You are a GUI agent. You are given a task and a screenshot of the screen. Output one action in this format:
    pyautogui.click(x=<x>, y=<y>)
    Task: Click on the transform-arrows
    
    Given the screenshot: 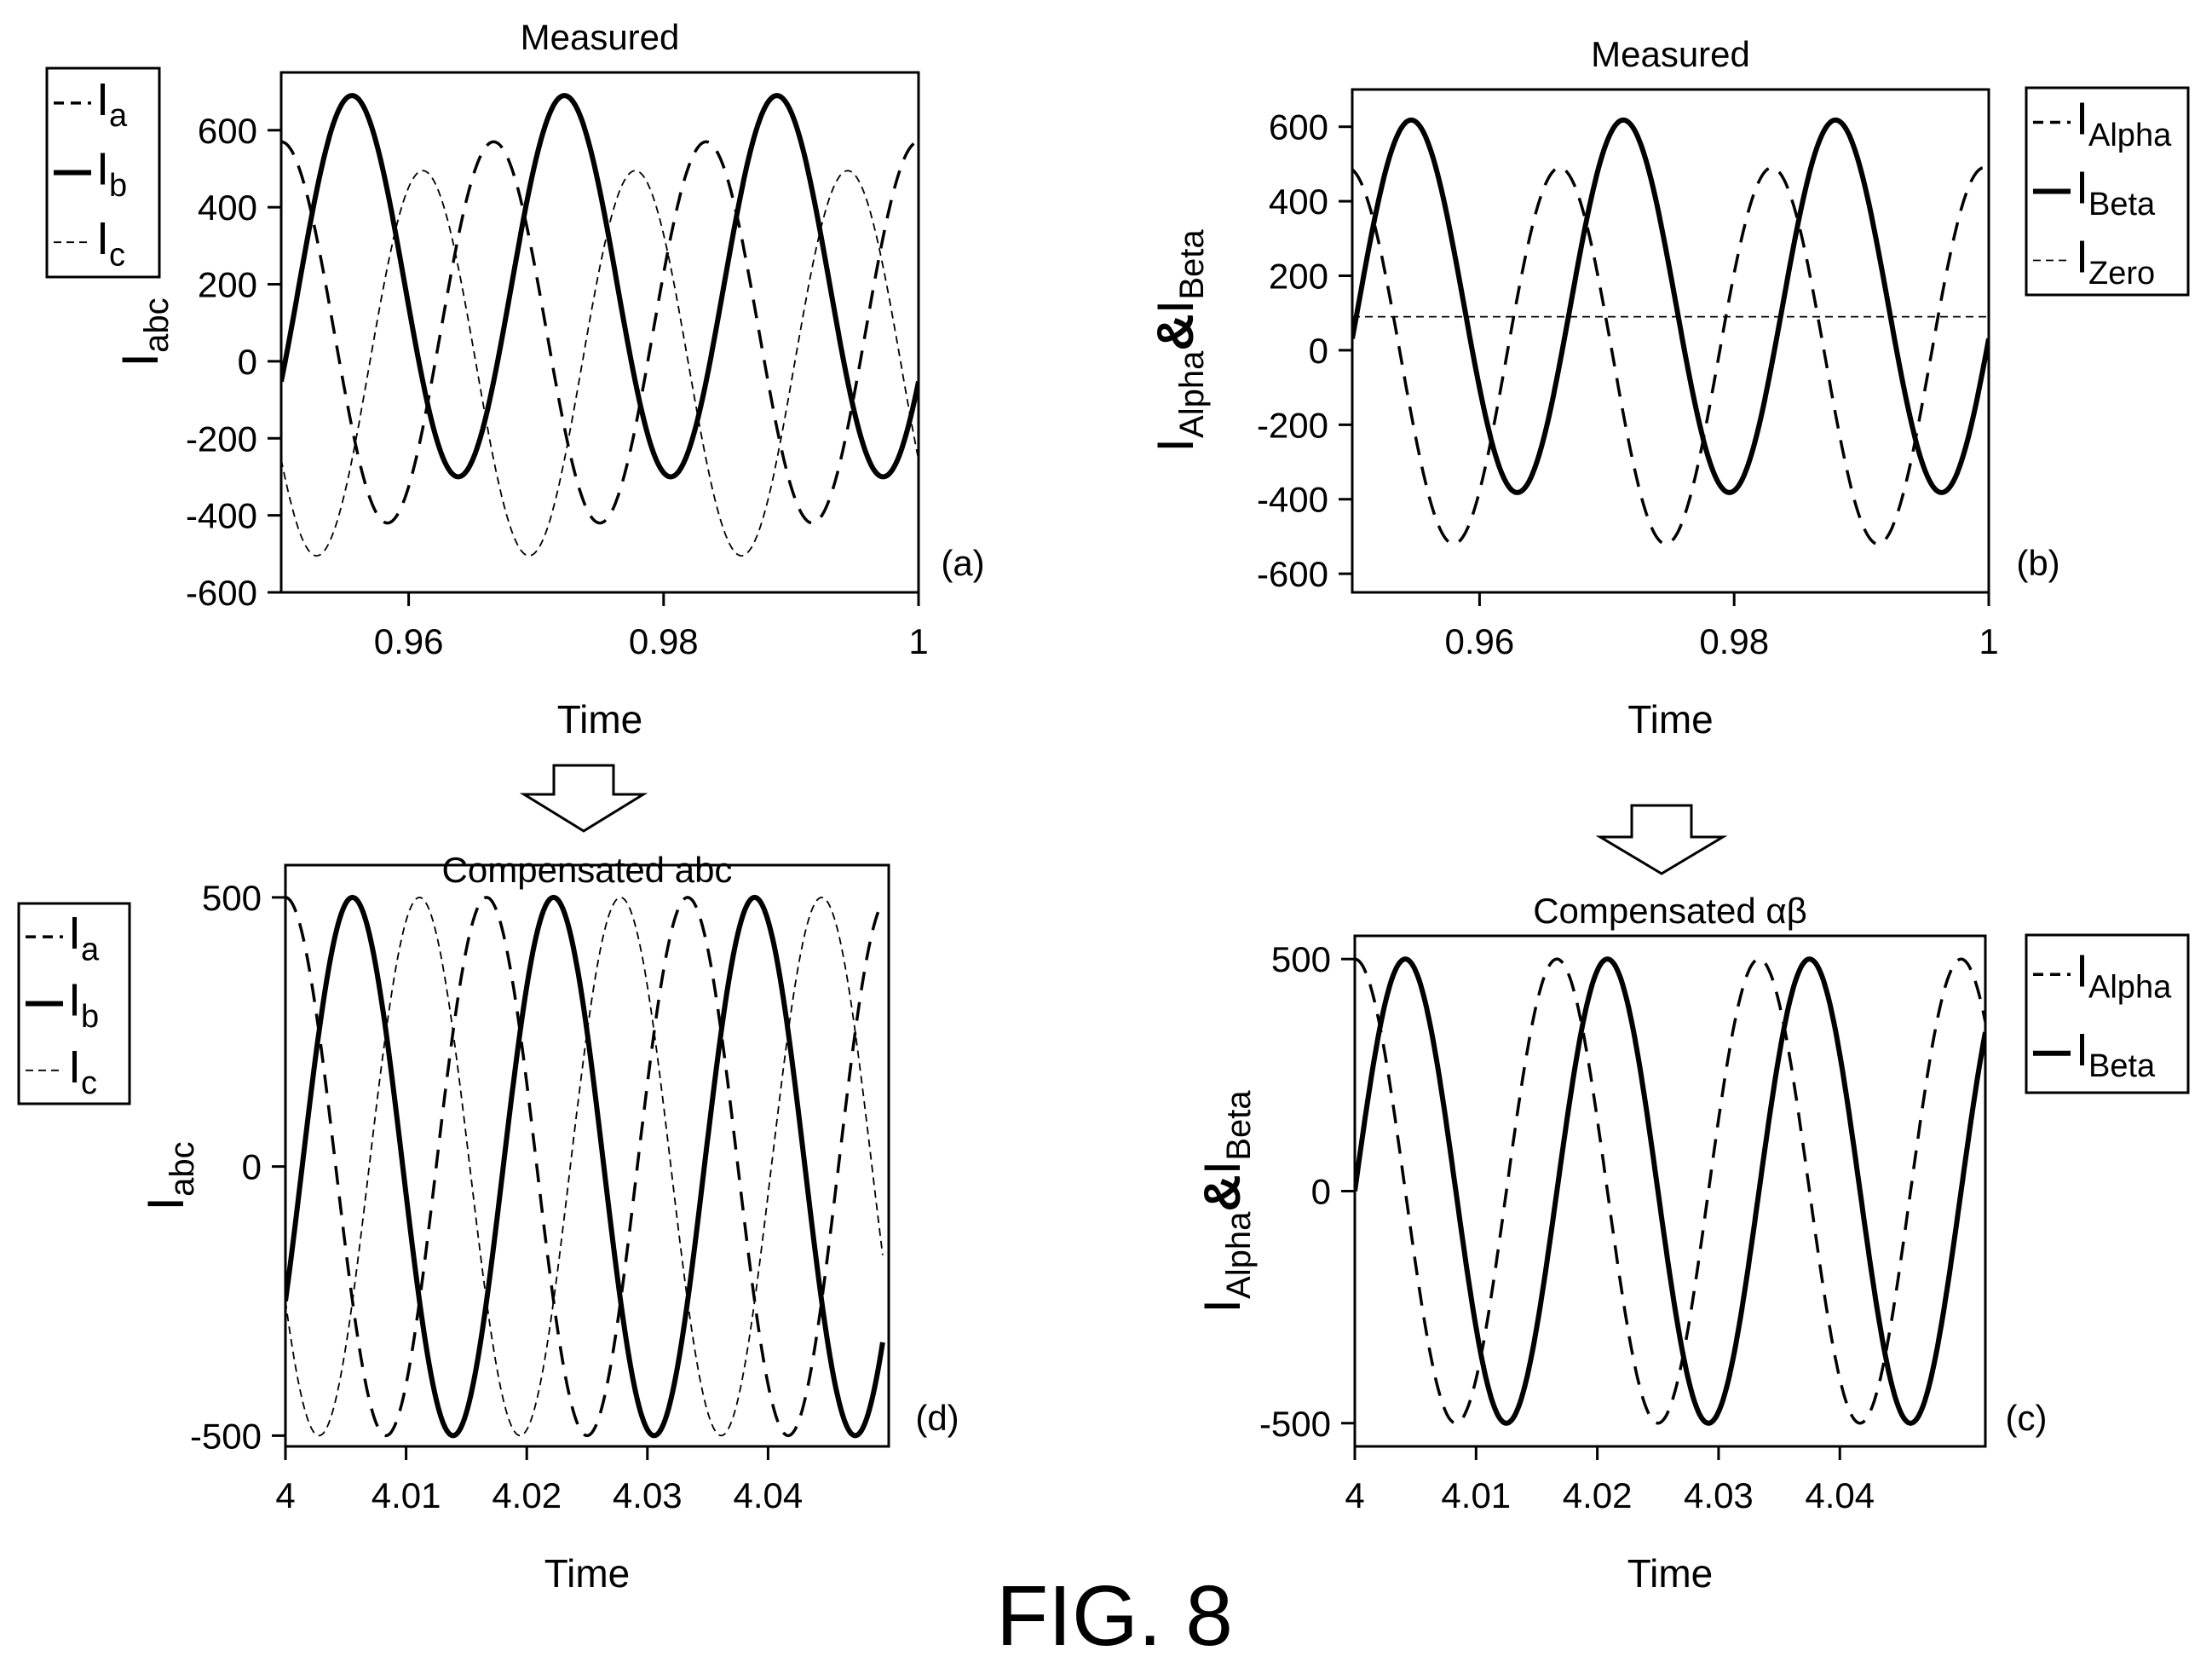 What is the action you would take?
    pyautogui.click(x=1123, y=819)
    